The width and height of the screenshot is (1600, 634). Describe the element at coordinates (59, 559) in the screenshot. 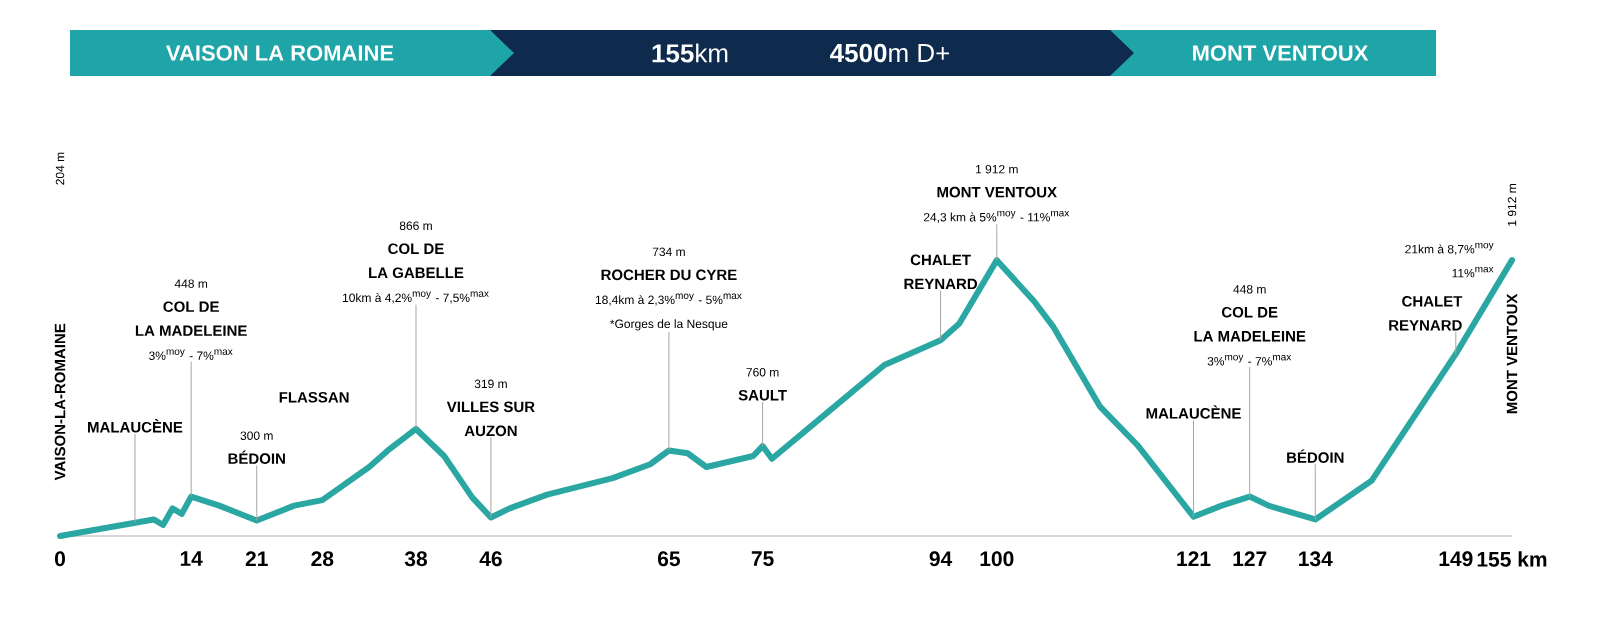

I see `x-tick-label: 0` at that location.